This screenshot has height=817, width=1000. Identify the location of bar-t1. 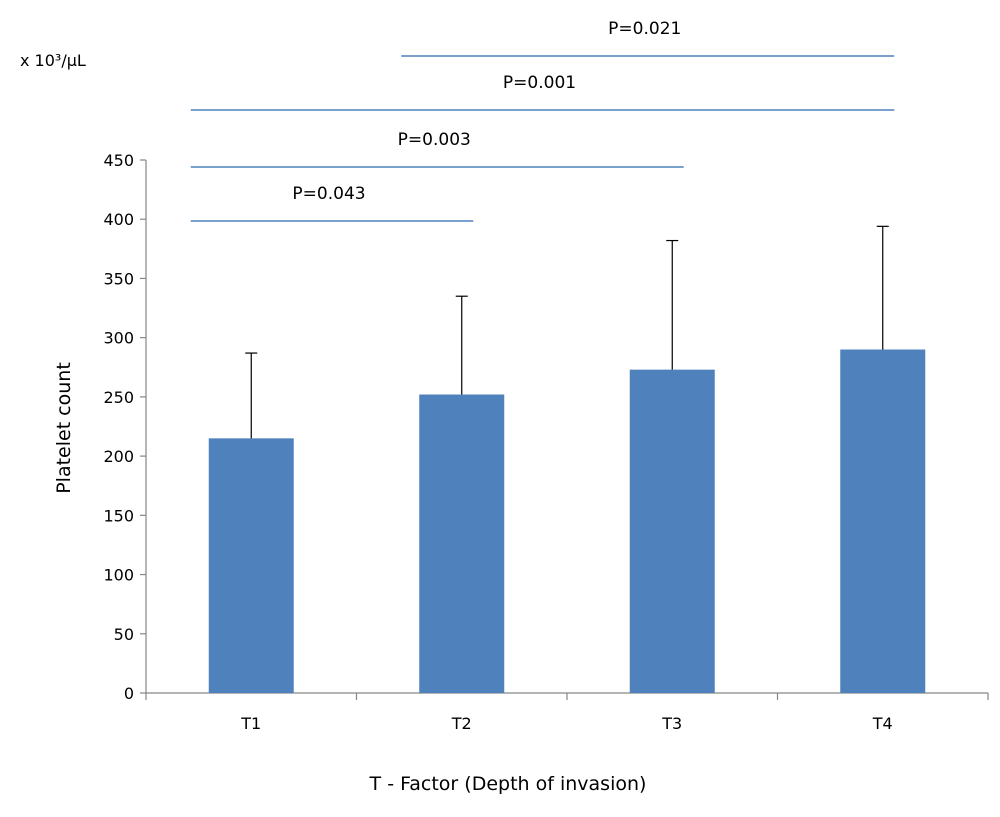
(251, 565).